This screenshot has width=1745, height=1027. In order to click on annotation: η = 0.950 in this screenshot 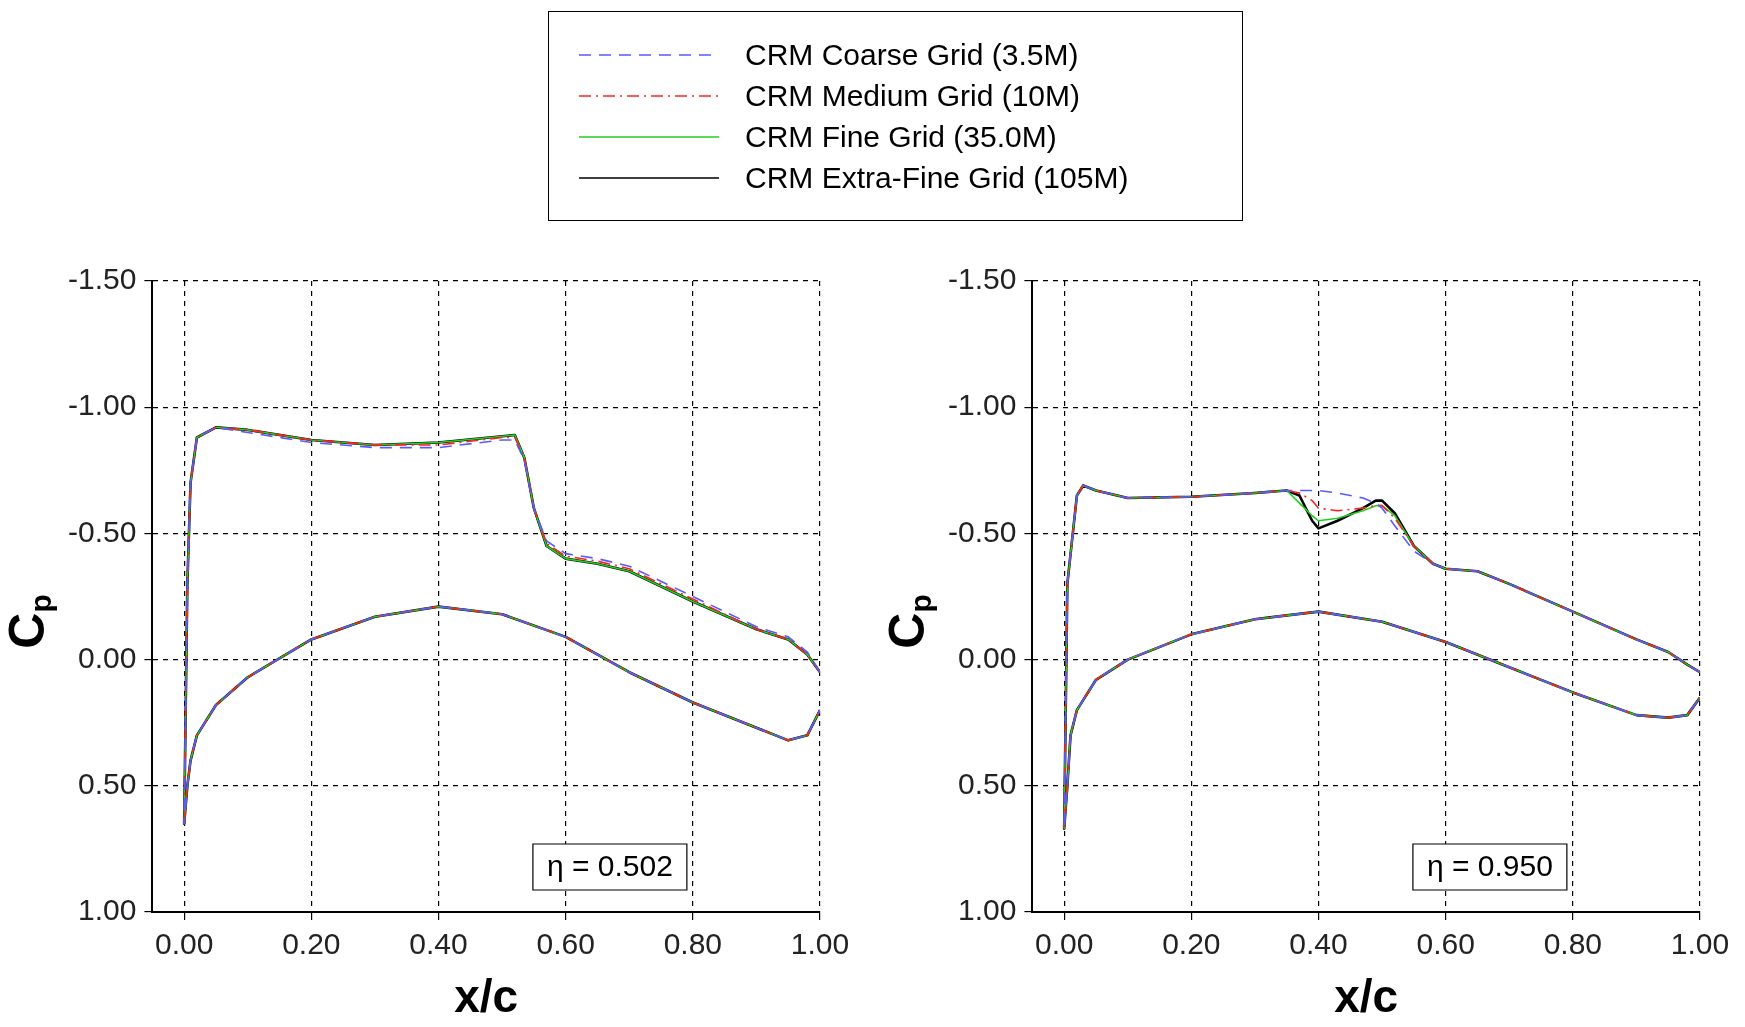, I will do `click(1489, 866)`.